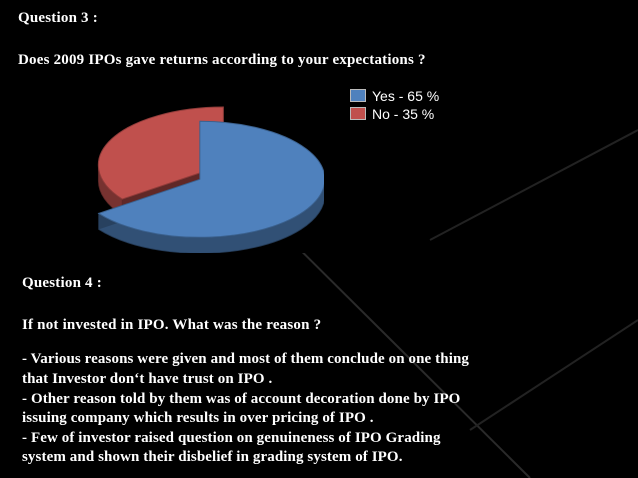  I want to click on pie-slice-yes, so click(210, 186).